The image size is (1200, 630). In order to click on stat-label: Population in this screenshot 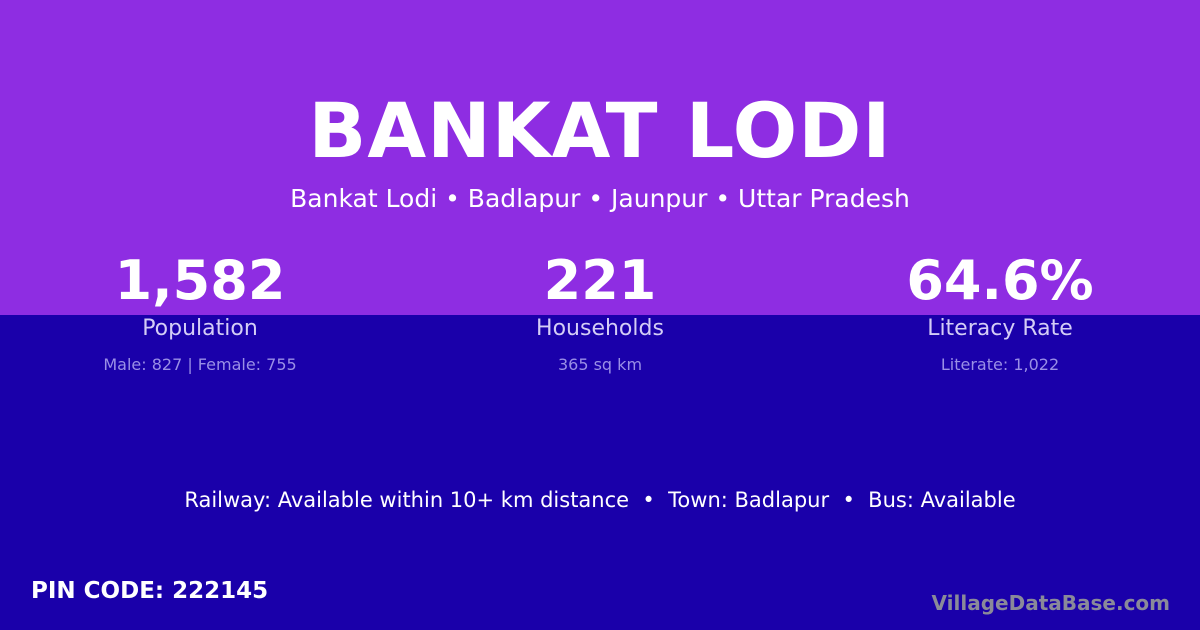, I will do `click(200, 328)`.